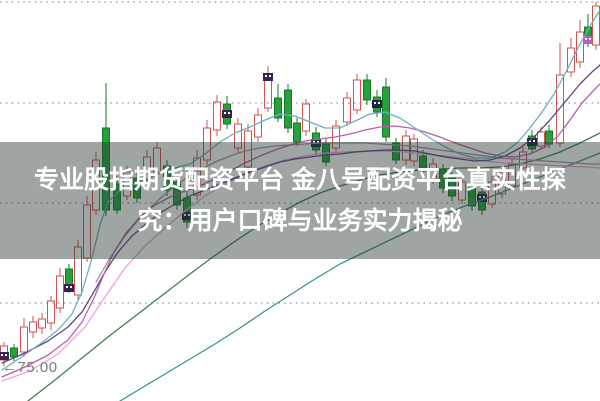  Describe the element at coordinates (300, 221) in the screenshot. I see `article-title-line-2: 究：用户口碑与业务实力揭秘` at that location.